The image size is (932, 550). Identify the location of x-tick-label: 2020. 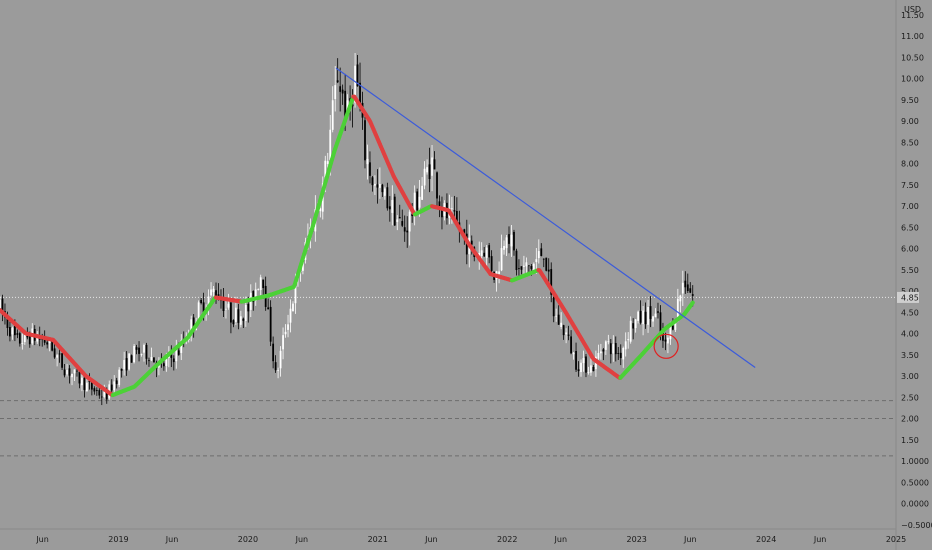
(248, 539).